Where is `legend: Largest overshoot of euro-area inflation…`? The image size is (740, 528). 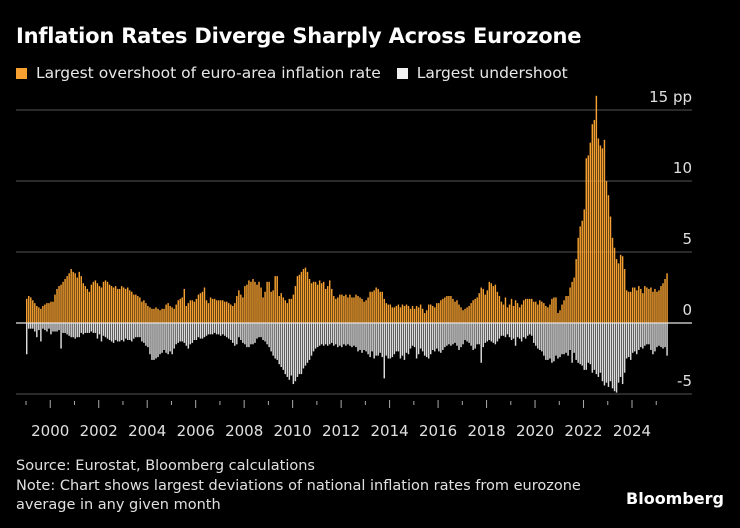 legend: Largest overshoot of euro-area inflation… is located at coordinates (300, 73).